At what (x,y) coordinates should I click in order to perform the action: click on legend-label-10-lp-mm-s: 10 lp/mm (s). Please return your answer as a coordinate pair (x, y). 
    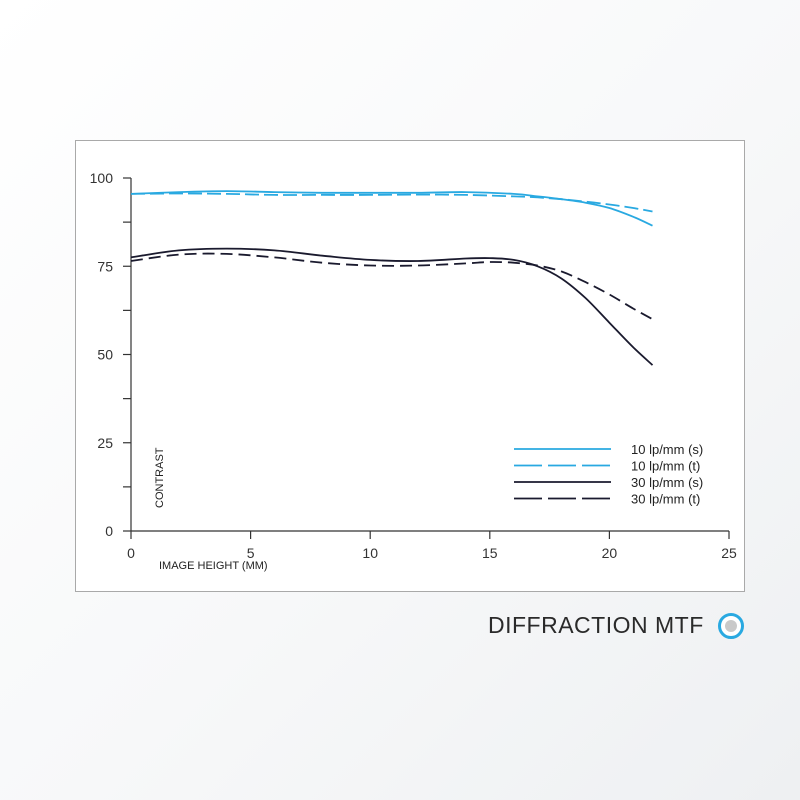
    Looking at the image, I should click on (667, 449).